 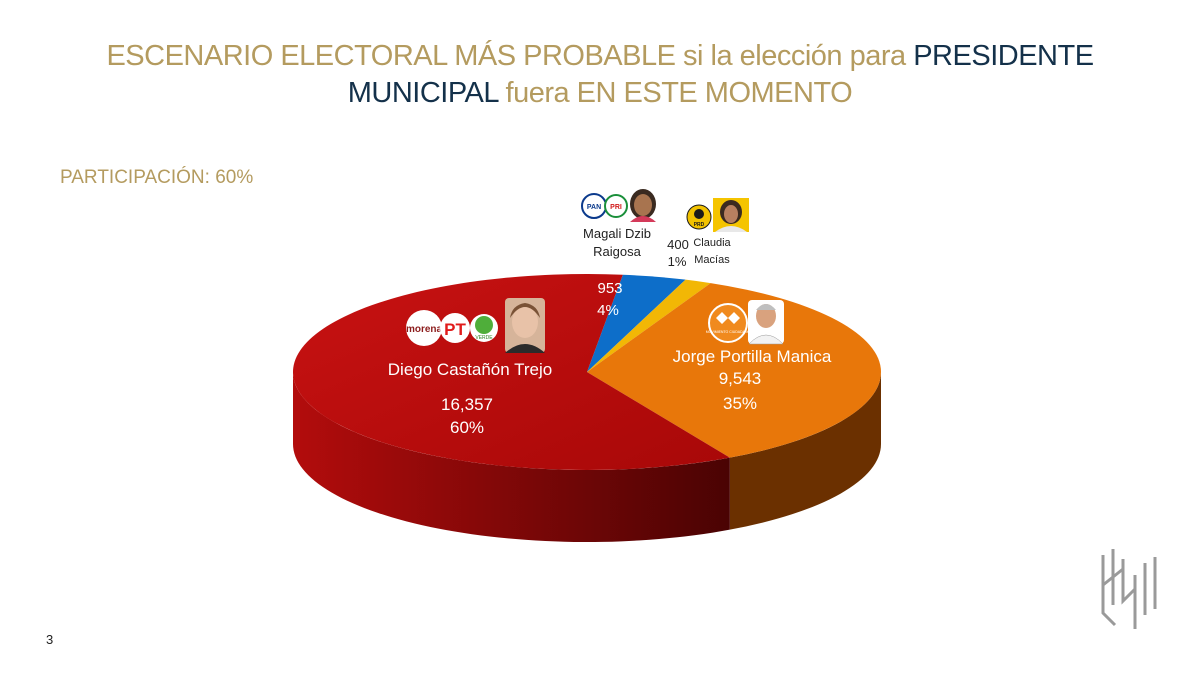 I want to click on title-part-3: MUNICIPAL, so click(x=423, y=93).